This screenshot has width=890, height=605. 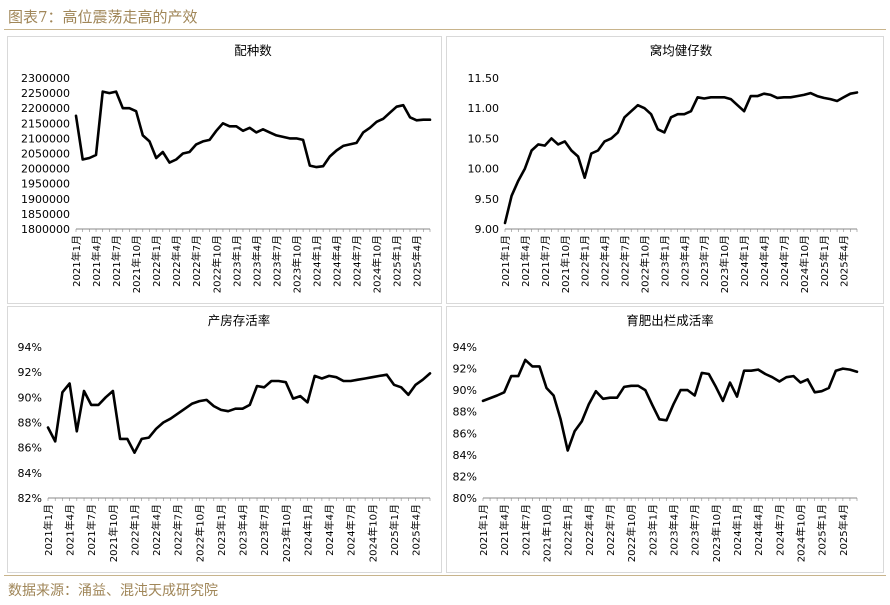 I want to click on y-tick-label: 2050000, so click(x=45, y=154).